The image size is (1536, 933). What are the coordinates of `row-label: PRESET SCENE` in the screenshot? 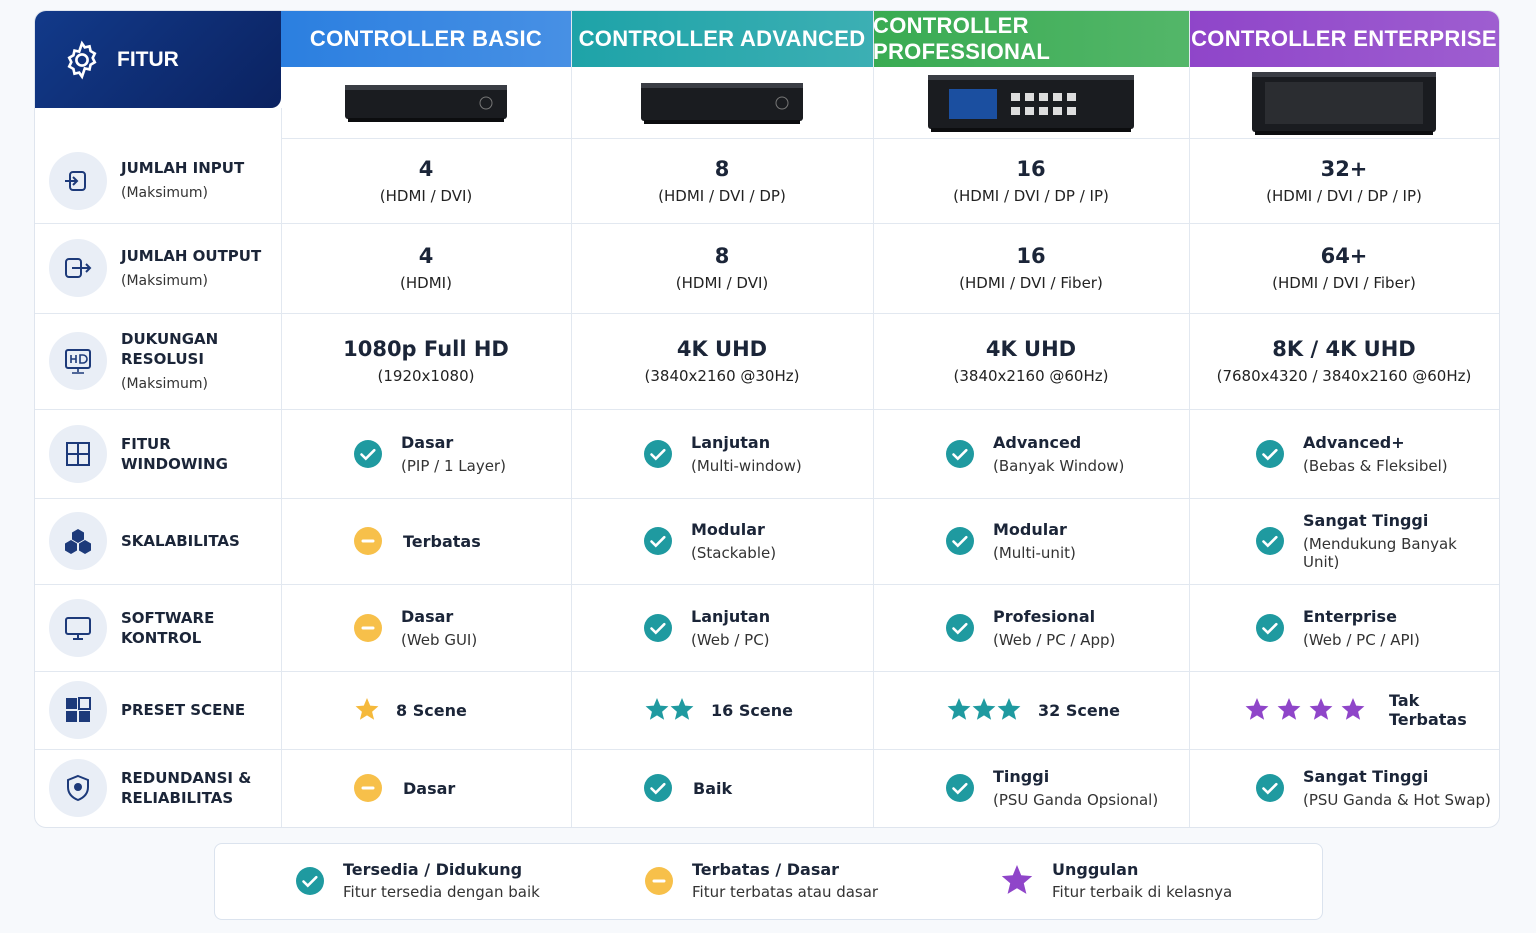 It's located at (160, 710).